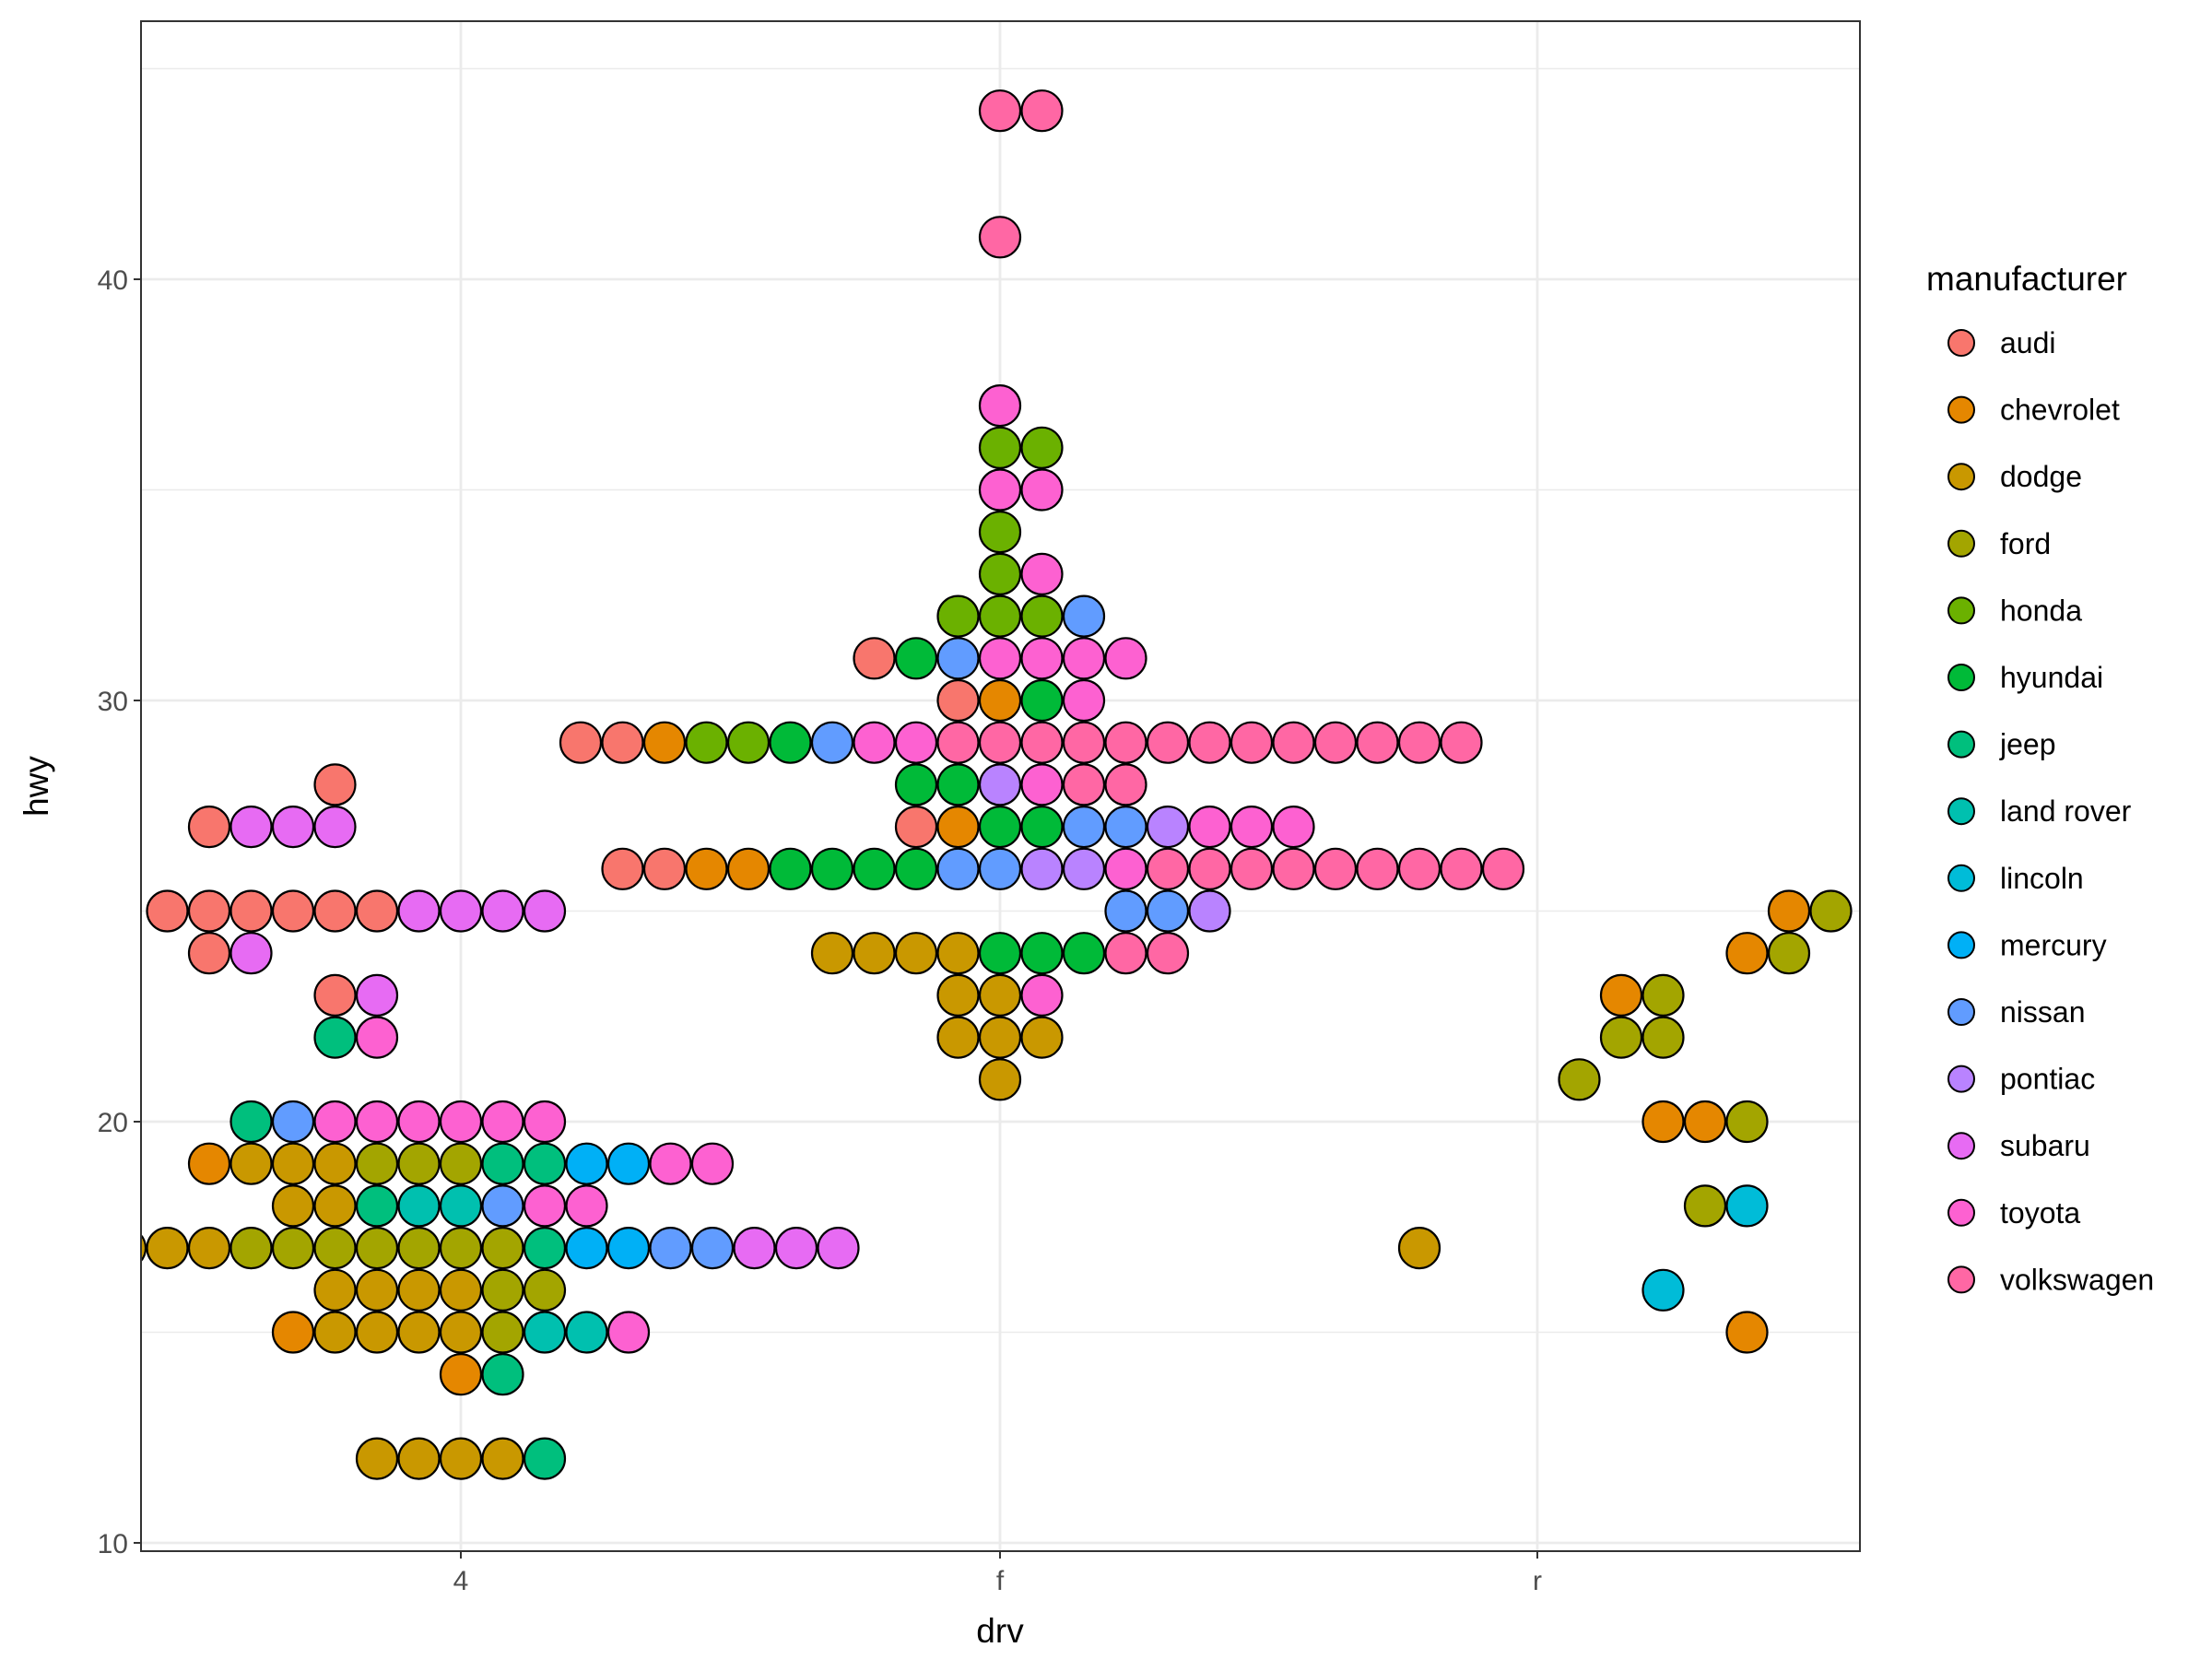 The height and width of the screenshot is (1659, 2212). What do you see at coordinates (2042, 878) in the screenshot?
I see `legend-label: lincoln` at bounding box center [2042, 878].